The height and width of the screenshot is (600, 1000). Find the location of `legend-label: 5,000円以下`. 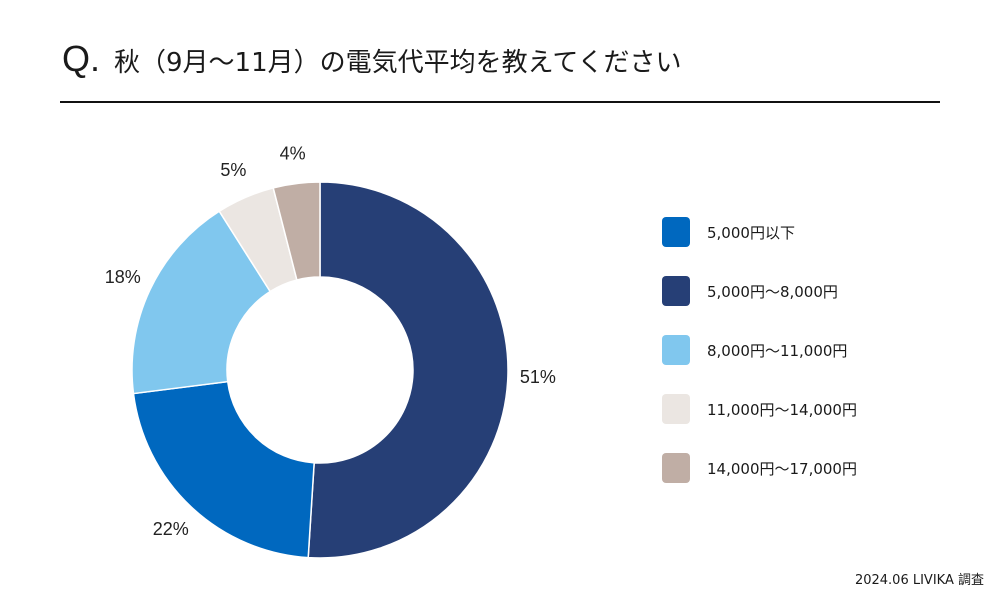

legend-label: 5,000円以下 is located at coordinates (751, 232).